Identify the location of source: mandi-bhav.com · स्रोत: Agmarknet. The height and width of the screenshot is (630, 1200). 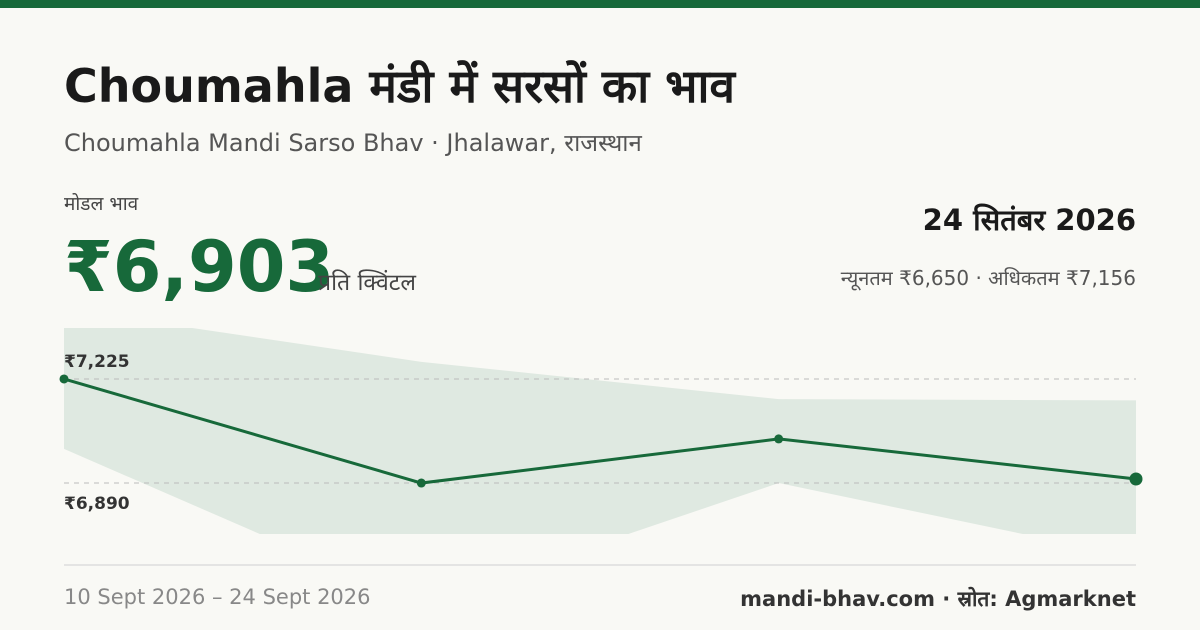
(938, 599).